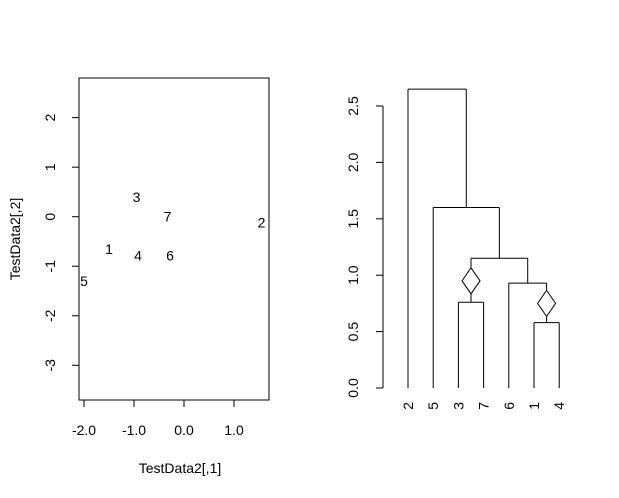 Image resolution: width=619 pixels, height=498 pixels. Describe the element at coordinates (50, 365) in the screenshot. I see `y-tick-label: -3` at that location.